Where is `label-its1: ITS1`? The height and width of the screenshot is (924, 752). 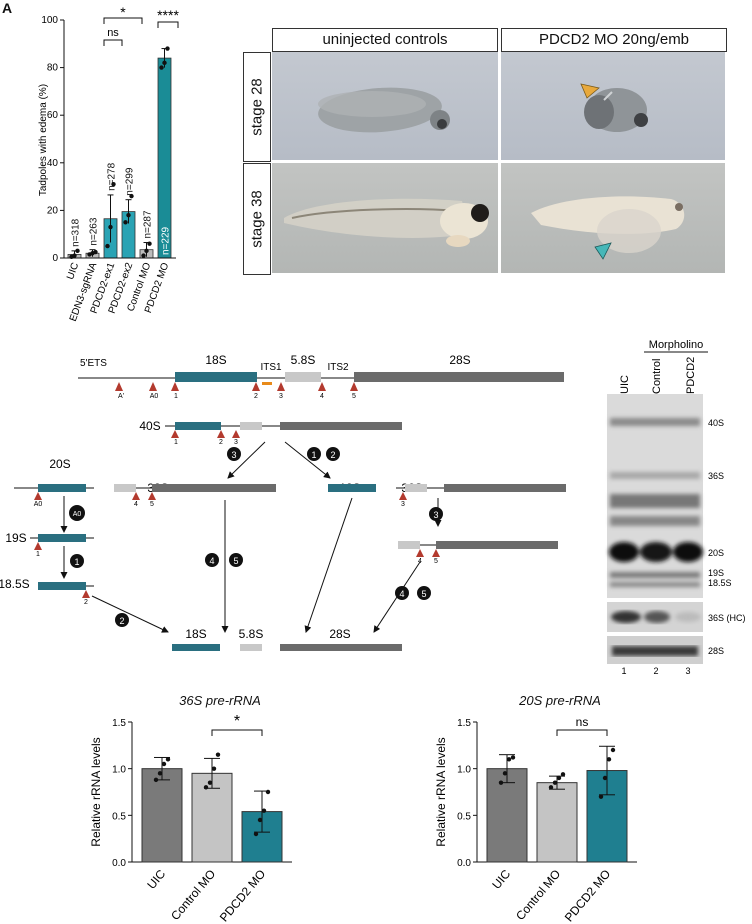 label-its1: ITS1 is located at coordinates (271, 367).